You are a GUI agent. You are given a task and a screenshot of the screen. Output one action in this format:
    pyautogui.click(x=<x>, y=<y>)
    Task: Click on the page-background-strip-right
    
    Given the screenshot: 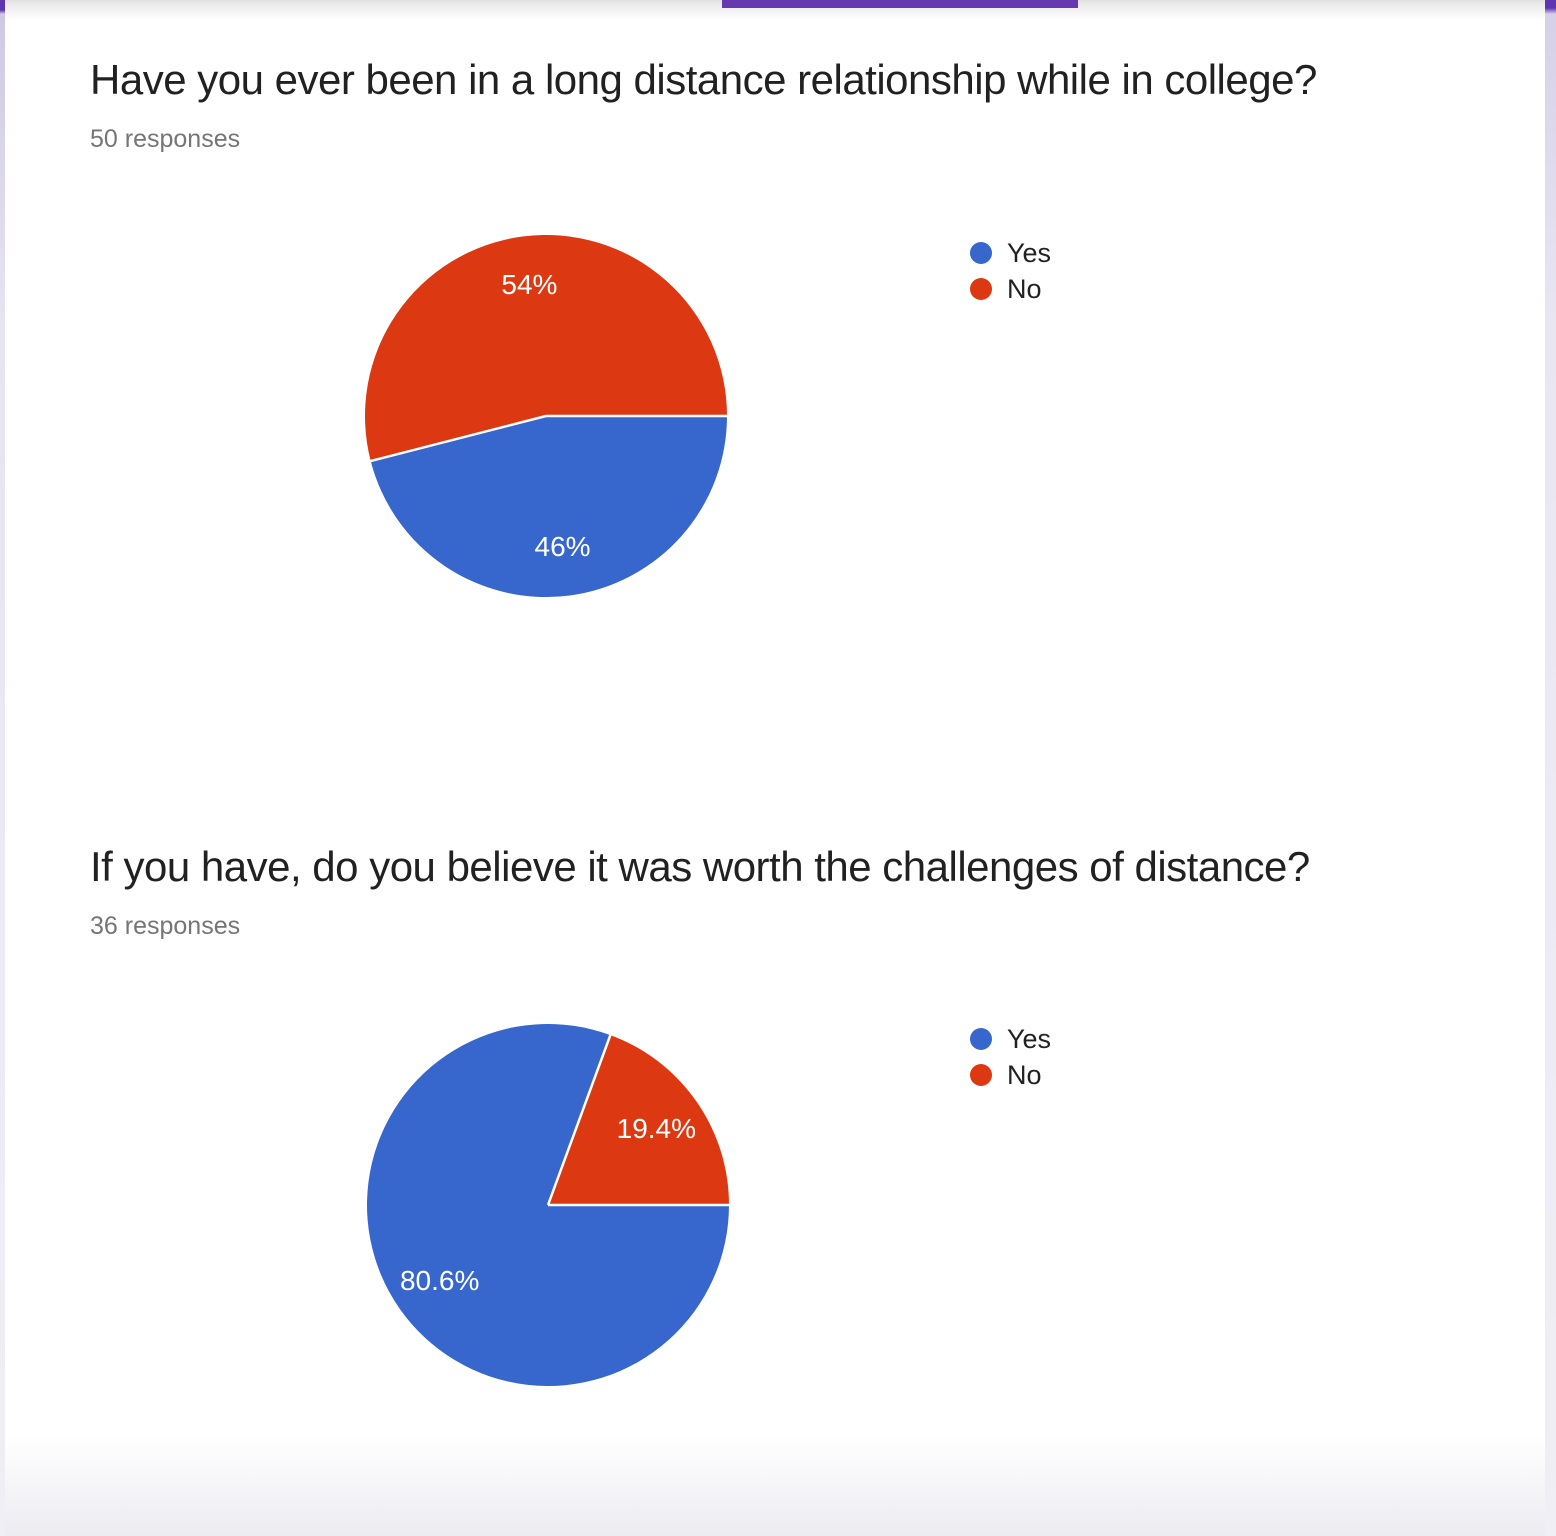 What is the action you would take?
    pyautogui.click(x=1550, y=768)
    